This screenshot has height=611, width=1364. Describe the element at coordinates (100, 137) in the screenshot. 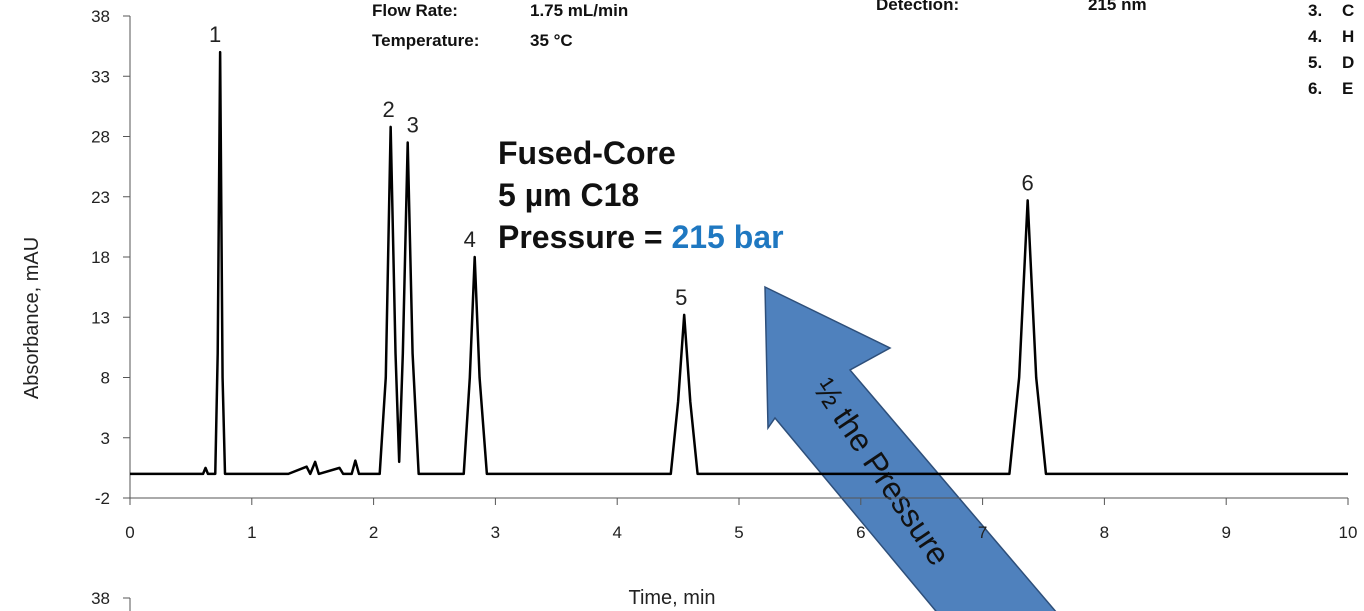

I see `y-tick-label: 28` at that location.